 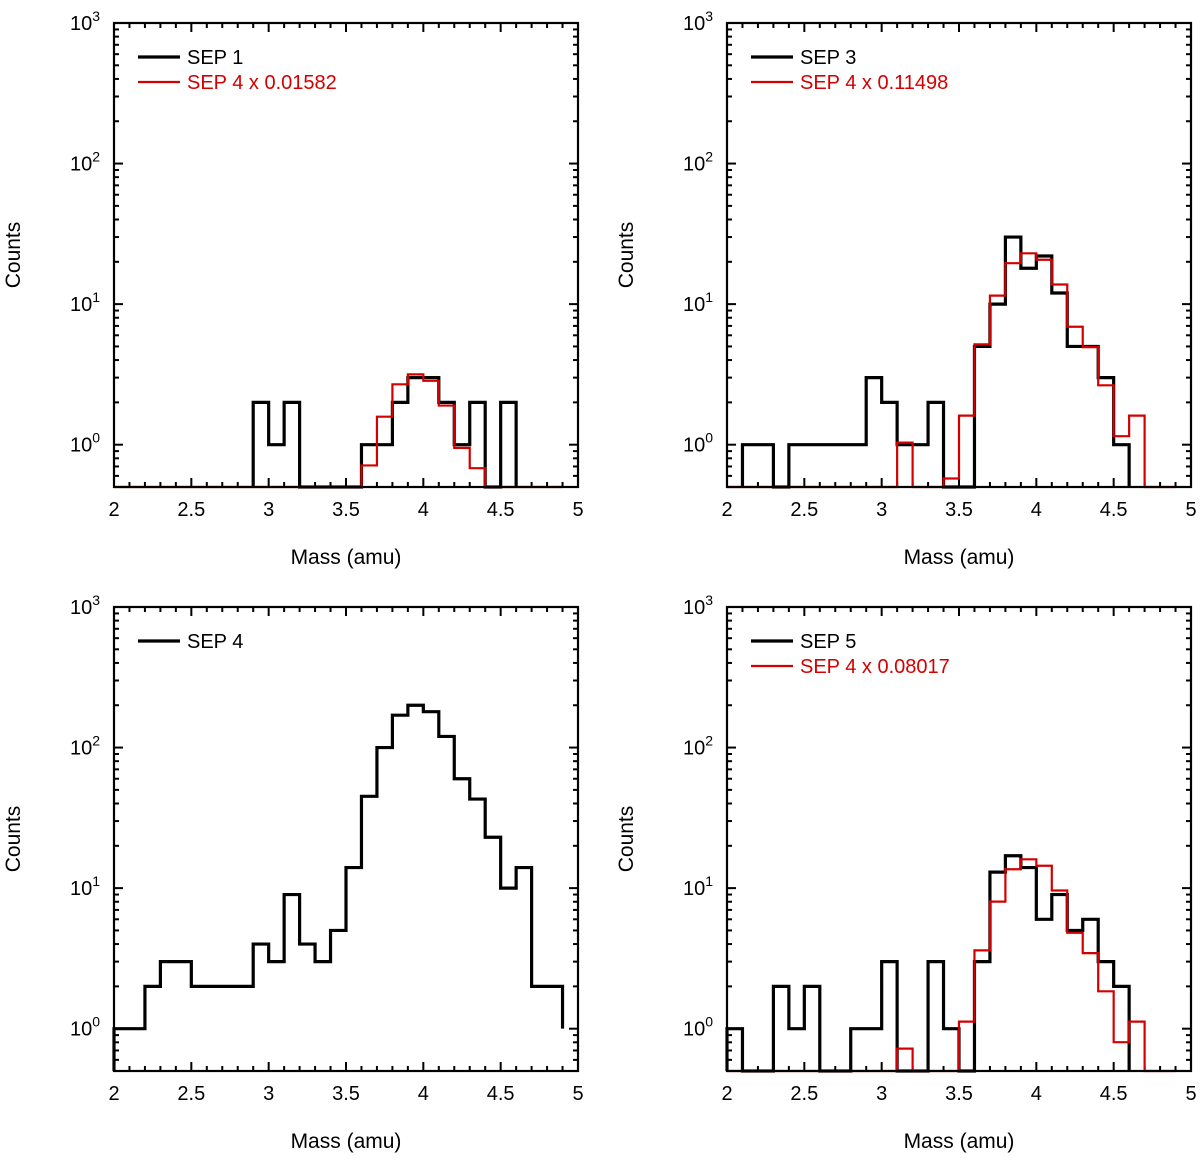 I want to click on legend-label: SEP 1, so click(x=215, y=58).